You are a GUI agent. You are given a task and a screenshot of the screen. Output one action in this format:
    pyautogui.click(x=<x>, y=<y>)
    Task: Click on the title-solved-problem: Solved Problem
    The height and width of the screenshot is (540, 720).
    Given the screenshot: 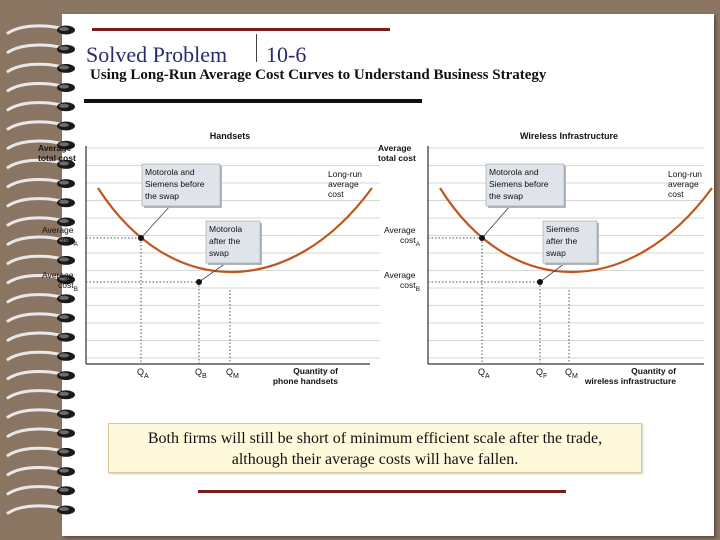 What is the action you would take?
    pyautogui.click(x=157, y=54)
    